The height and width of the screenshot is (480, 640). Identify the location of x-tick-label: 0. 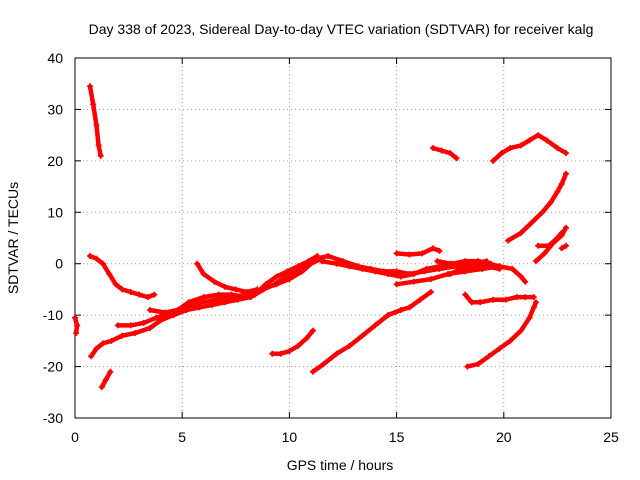
(75, 437).